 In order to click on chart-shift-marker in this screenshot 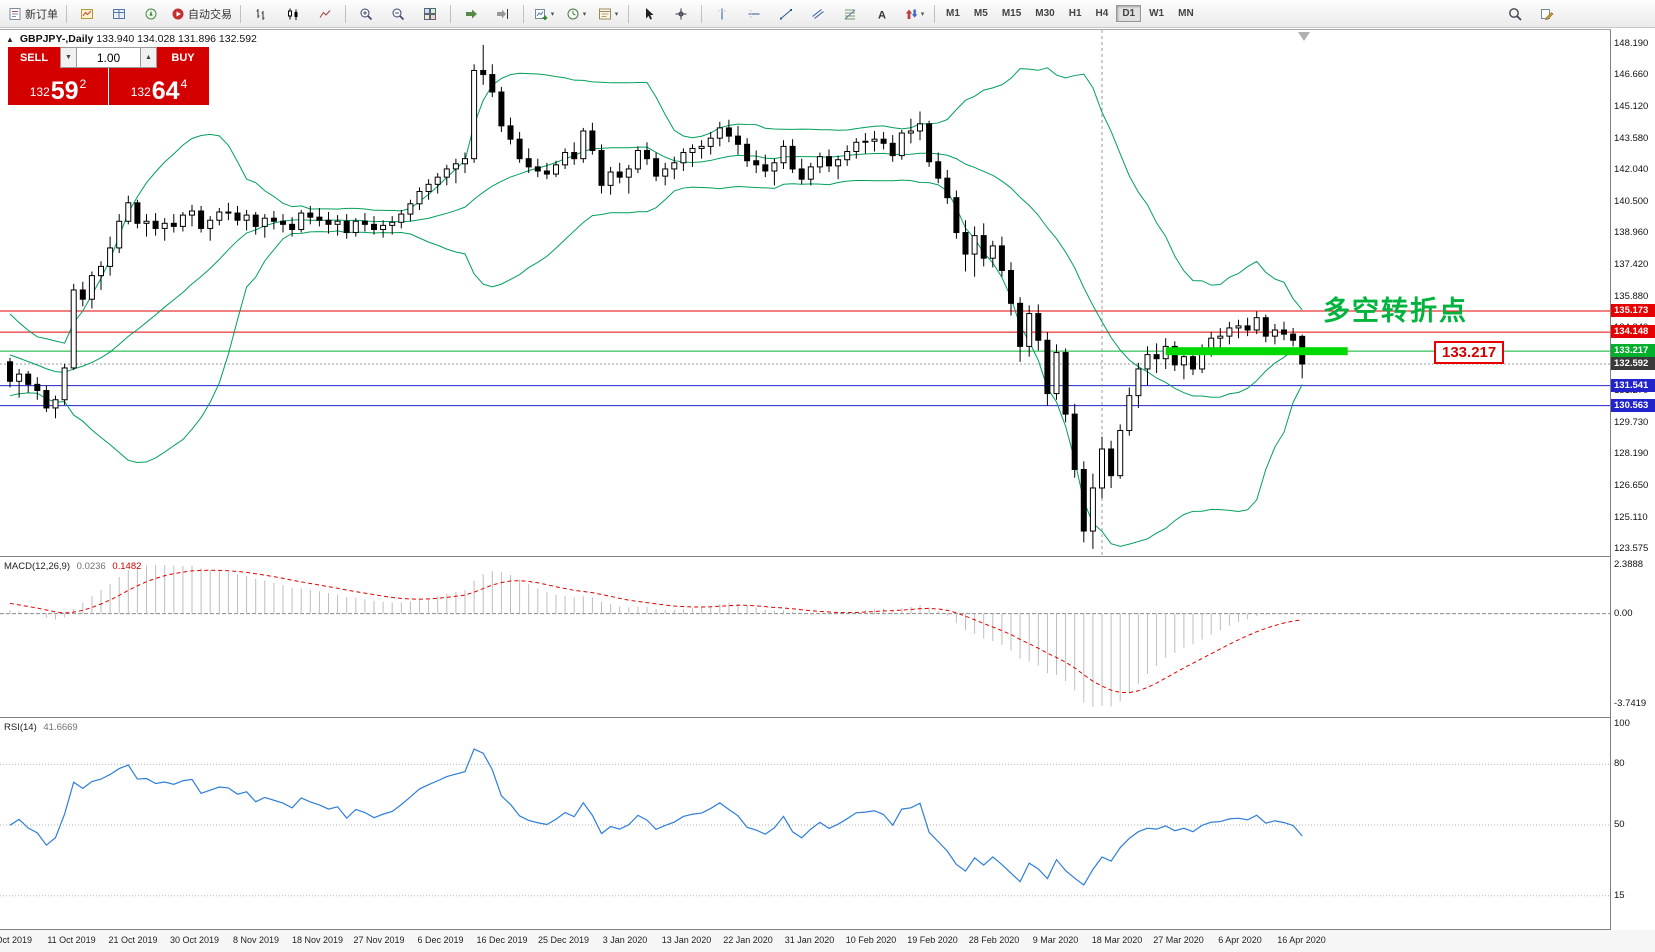, I will do `click(1304, 36)`.